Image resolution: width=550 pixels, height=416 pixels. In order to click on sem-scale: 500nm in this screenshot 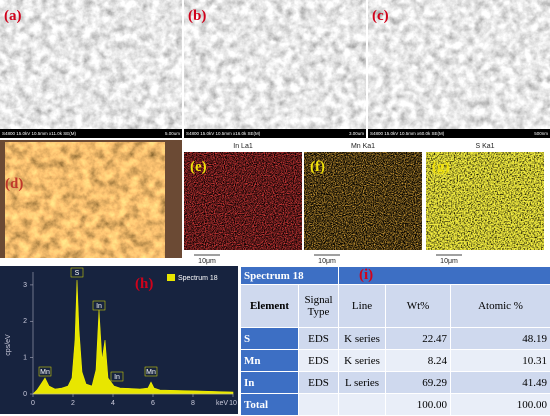, I will do `click(541, 133)`.